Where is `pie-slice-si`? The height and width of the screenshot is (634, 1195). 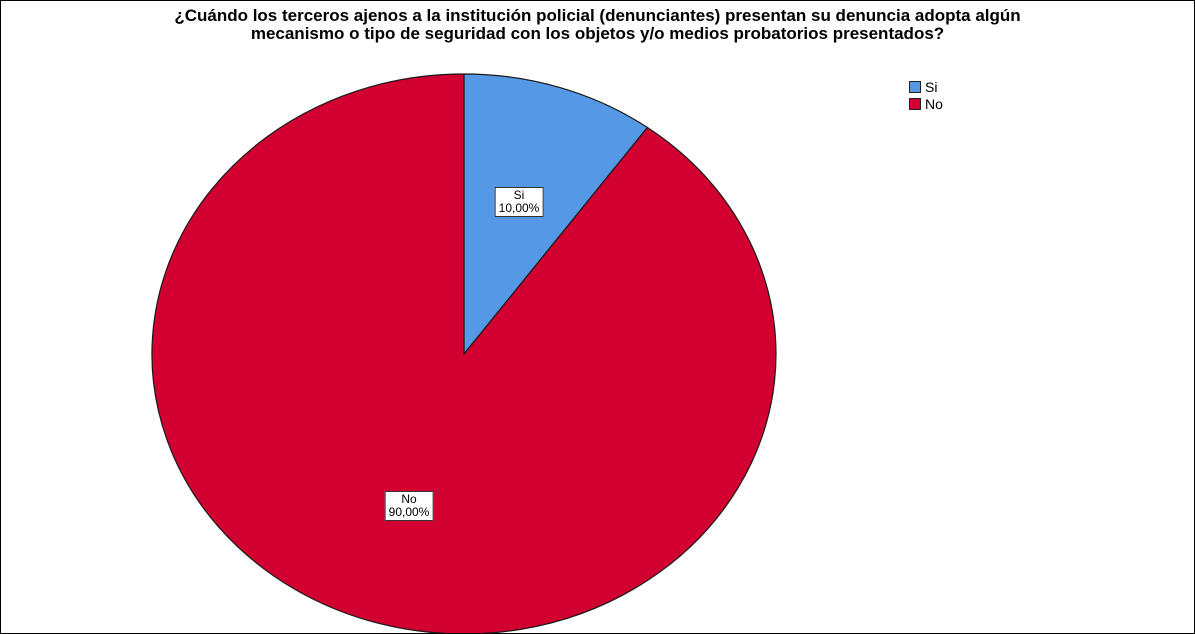
pie-slice-si is located at coordinates (556, 214).